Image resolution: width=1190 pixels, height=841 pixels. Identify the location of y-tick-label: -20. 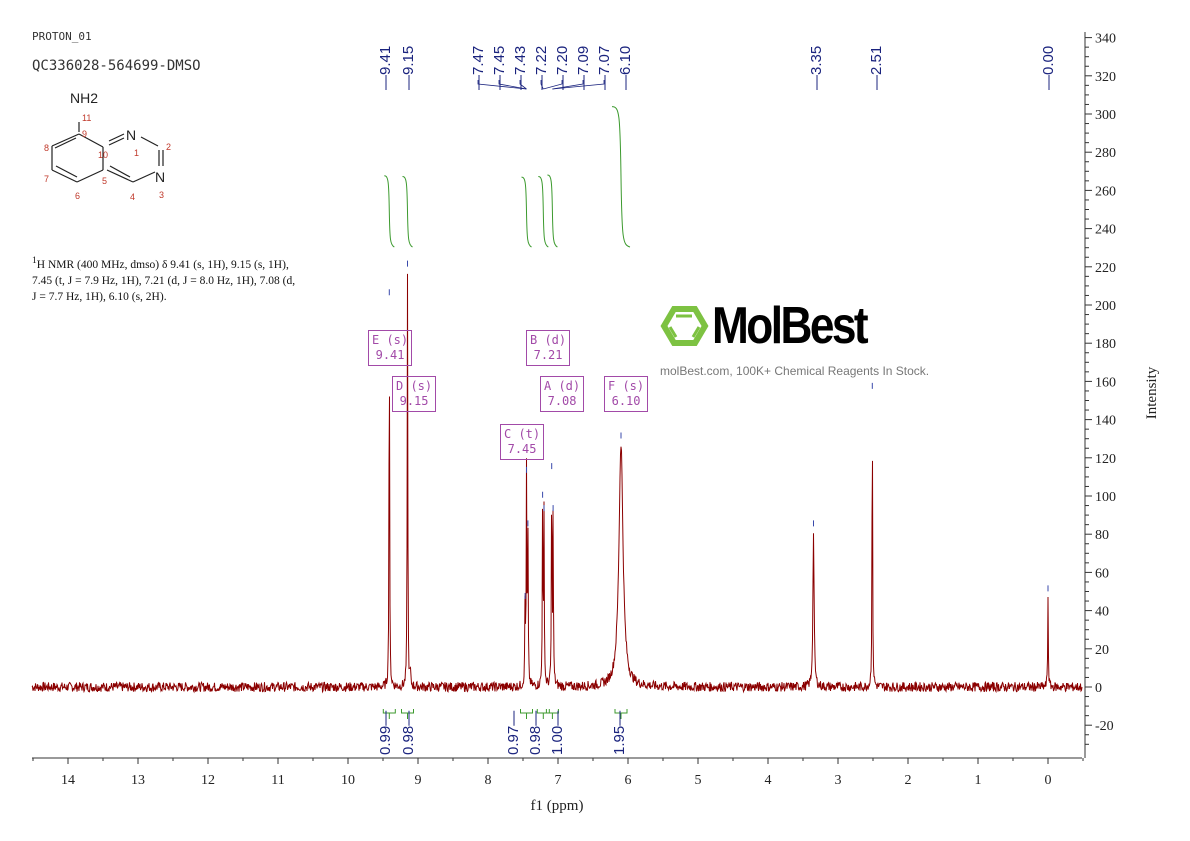
(1104, 726).